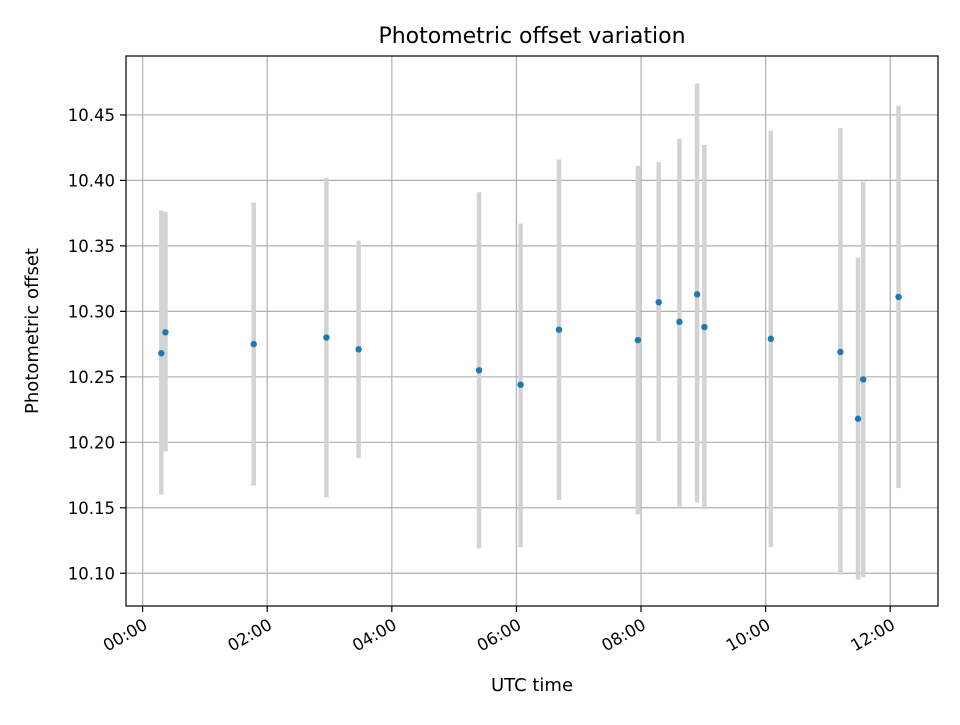 The width and height of the screenshot is (960, 725). Describe the element at coordinates (91, 180) in the screenshot. I see `y-tick-label: 10.40` at that location.